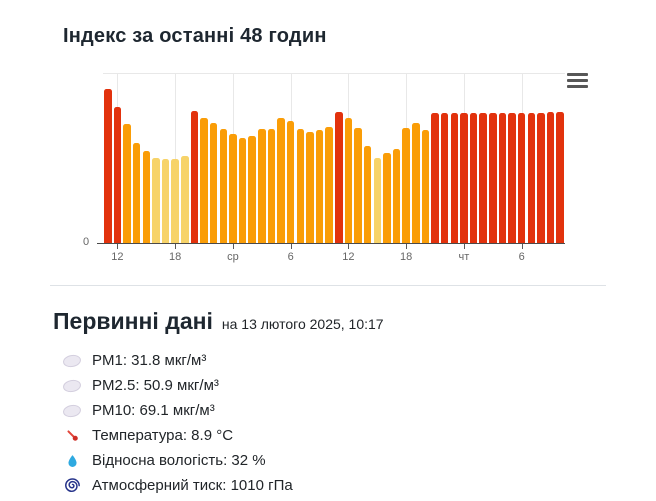 The width and height of the screenshot is (656, 501). I want to click on measurement-row: Температура: 8.9 °C, so click(177, 435).